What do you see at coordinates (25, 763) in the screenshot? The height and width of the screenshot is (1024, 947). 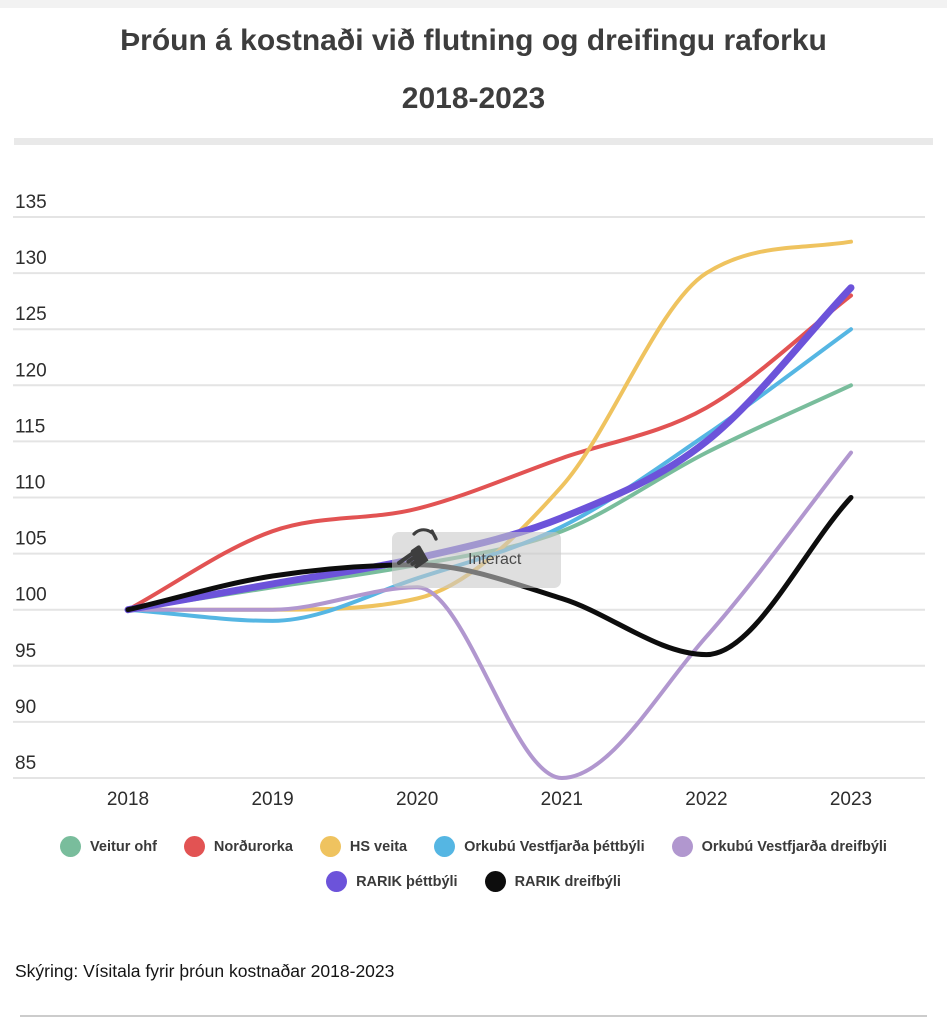 I see `y-tick-label: 85` at bounding box center [25, 763].